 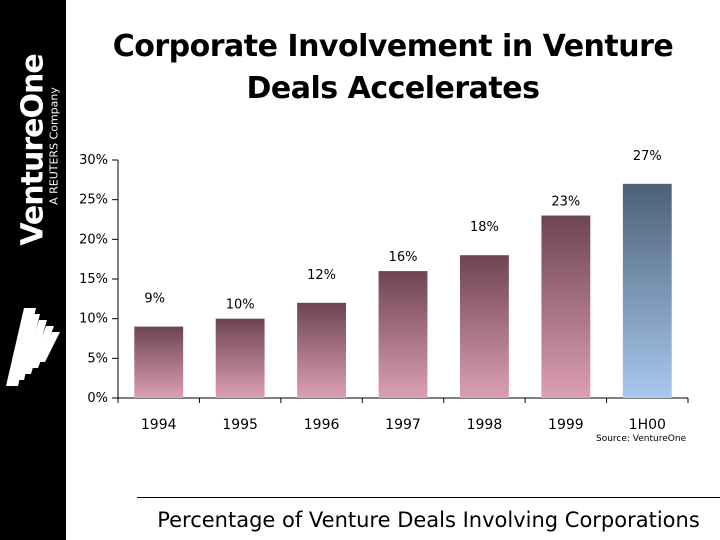 I want to click on data-label: 23%, so click(x=565, y=202).